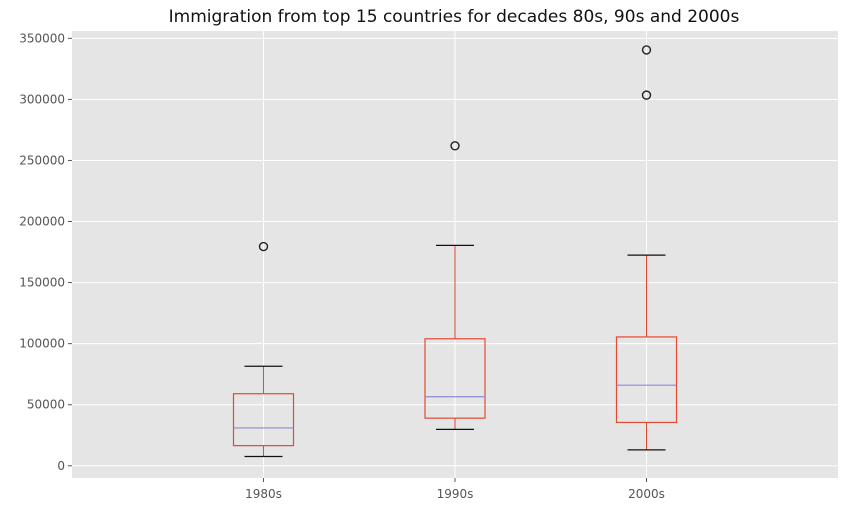 The image size is (850, 518). I want to click on y-tick-label: 50000, so click(46, 405).